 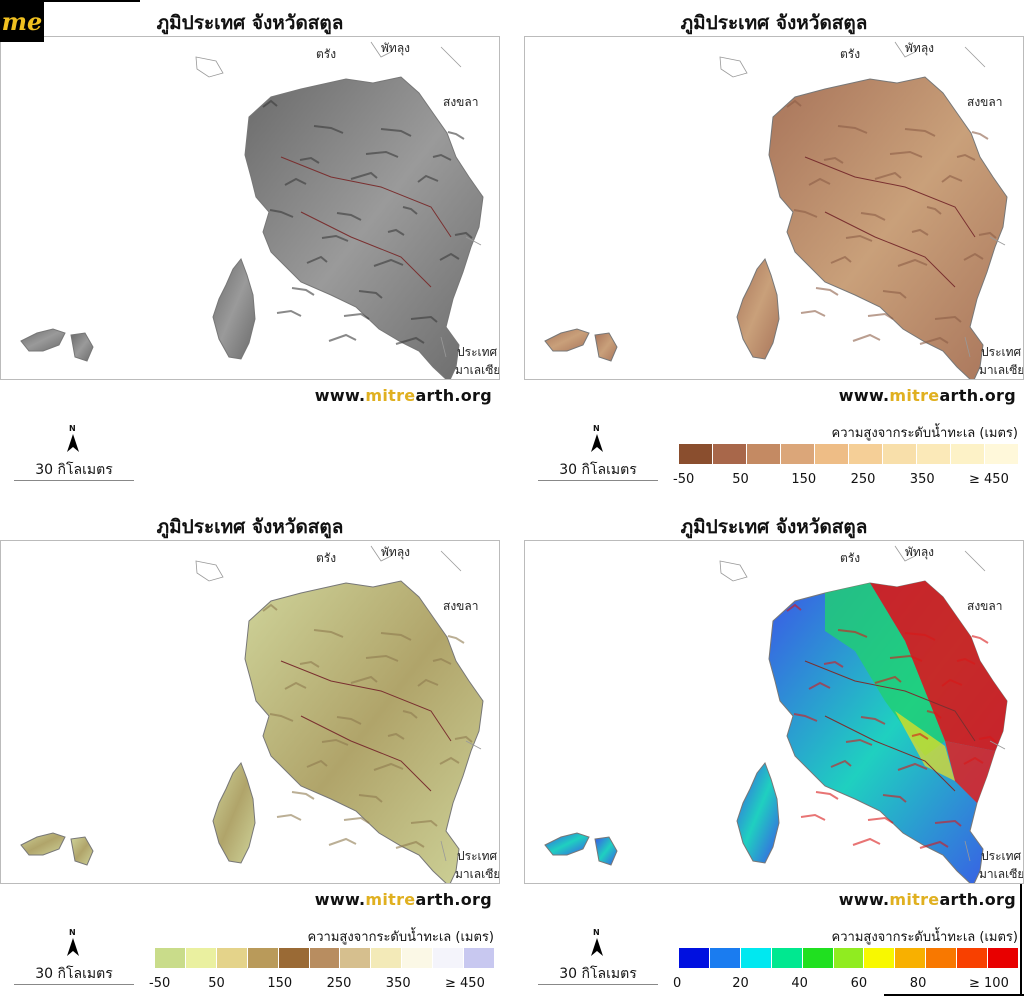 I want to click on legend-tick-label: 20, so click(x=740, y=983).